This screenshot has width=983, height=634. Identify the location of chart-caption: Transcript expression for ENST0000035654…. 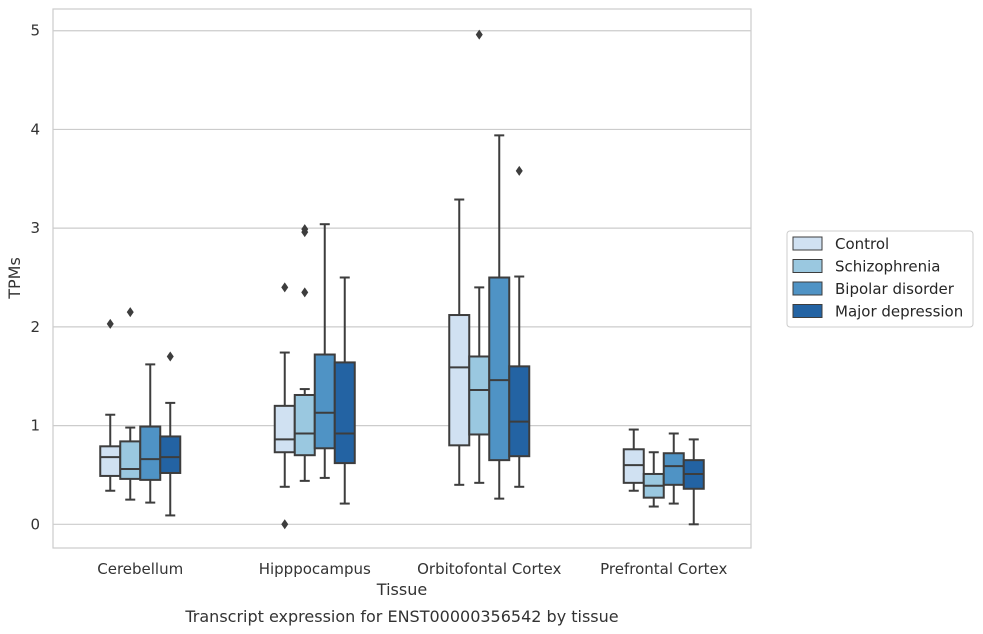
(401, 616).